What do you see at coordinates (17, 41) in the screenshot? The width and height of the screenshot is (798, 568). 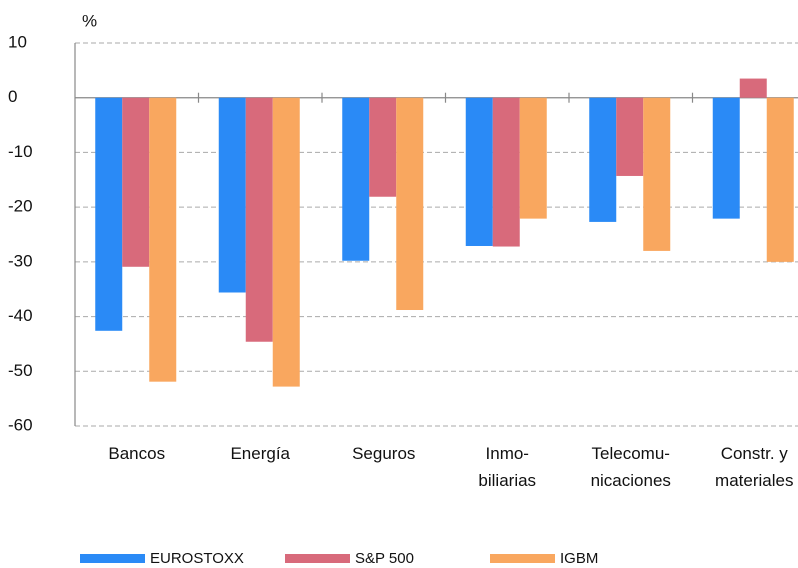 I see `y-tick-label: 10` at bounding box center [17, 41].